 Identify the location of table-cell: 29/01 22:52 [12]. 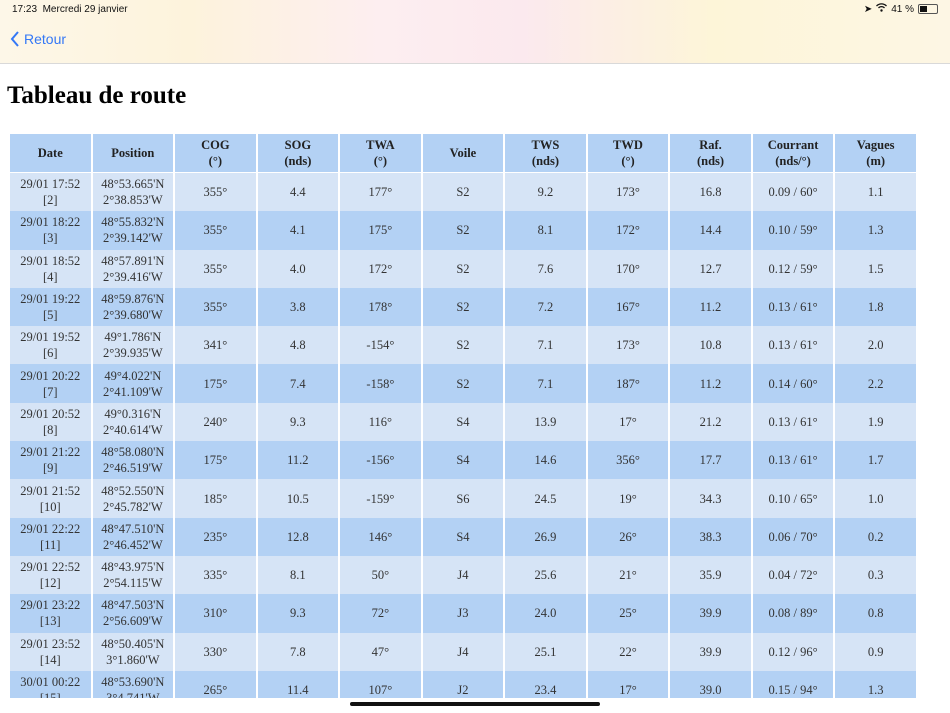
(50, 575).